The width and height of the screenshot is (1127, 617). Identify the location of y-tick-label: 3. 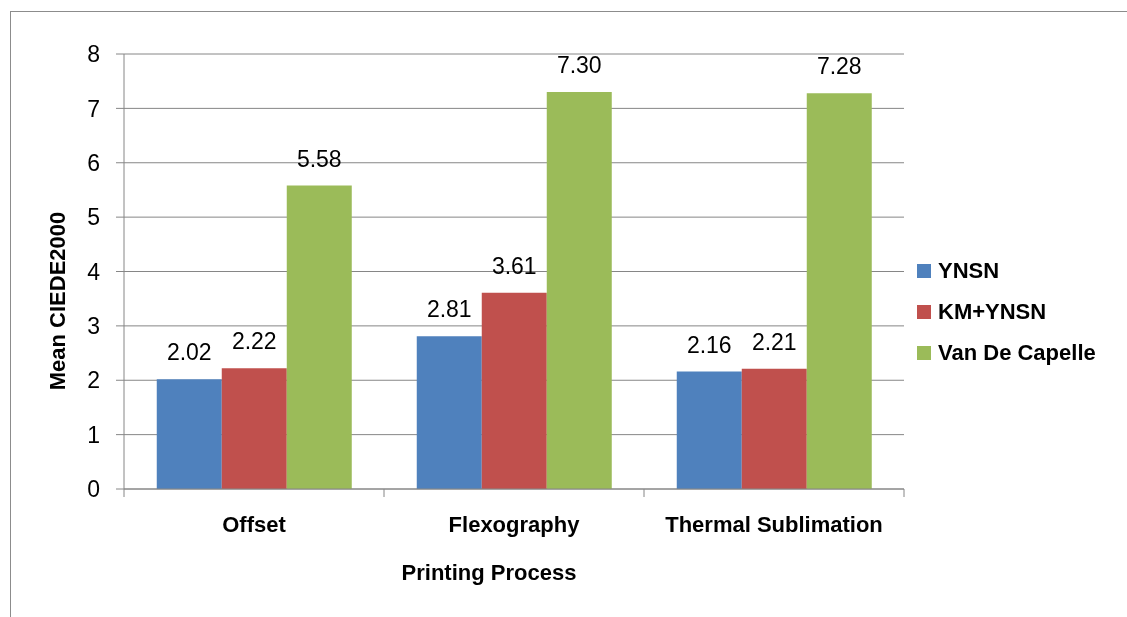
(93, 326).